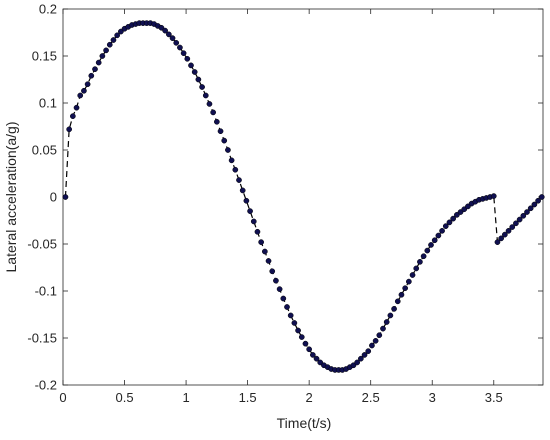 The image size is (550, 440). Describe the element at coordinates (42, 244) in the screenshot. I see `y-tick-label: -0.05` at that location.